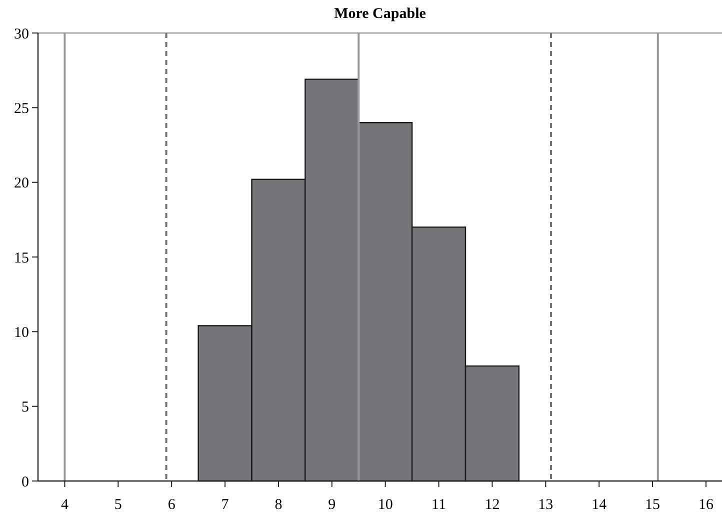 The image size is (722, 524). I want to click on y-tick-label: 25, so click(21, 108).